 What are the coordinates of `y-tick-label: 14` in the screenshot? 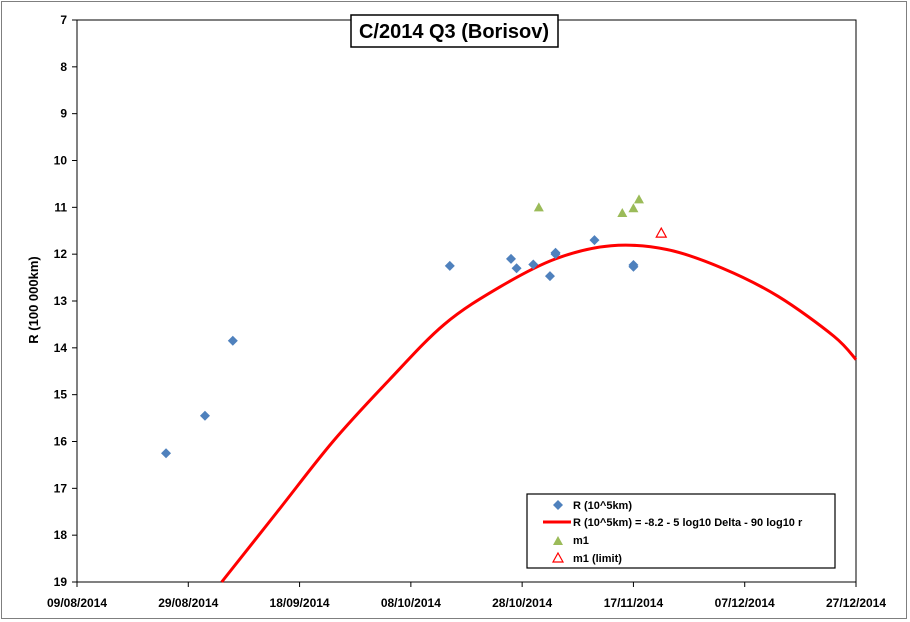 It's located at (61, 348).